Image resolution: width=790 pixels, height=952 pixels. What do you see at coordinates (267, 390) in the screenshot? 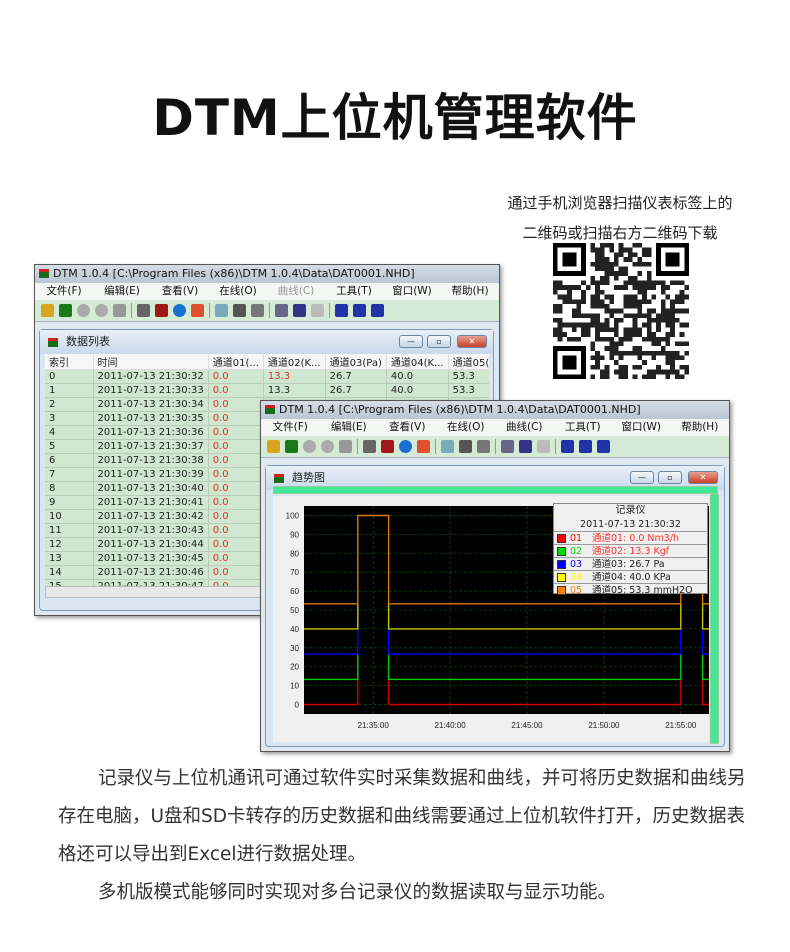
I see `table-row: 1 2011-07-13 21:30:33 0.0 13.3 26.7 40.0 53.3` at bounding box center [267, 390].